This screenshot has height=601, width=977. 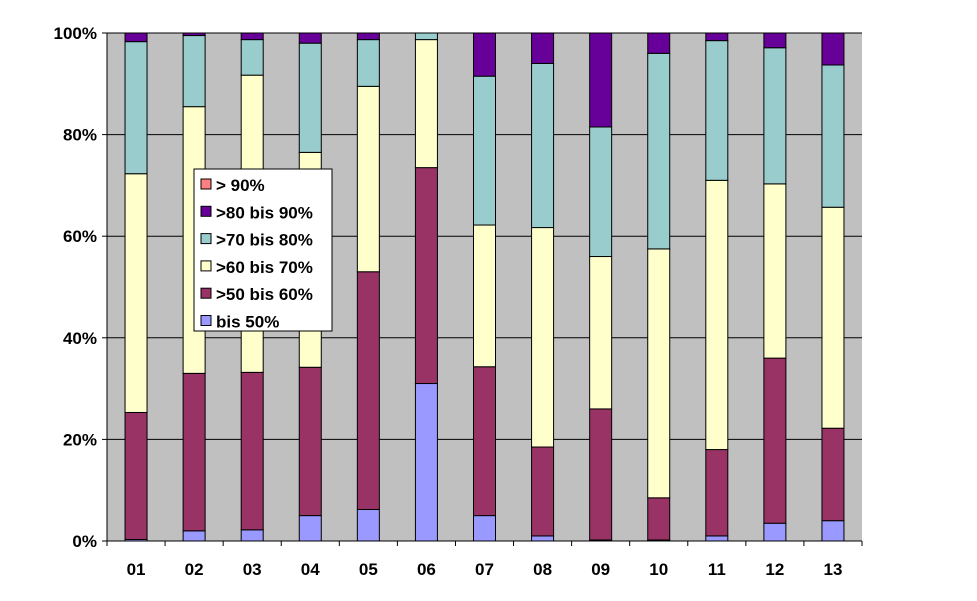 What do you see at coordinates (136, 569) in the screenshot?
I see `x-tick-label: 01` at bounding box center [136, 569].